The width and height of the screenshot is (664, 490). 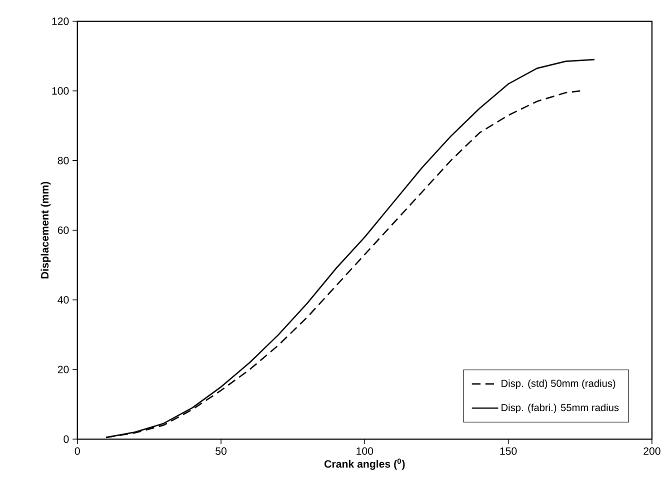 What do you see at coordinates (652, 451) in the screenshot?
I see `x-tick-label: 200` at bounding box center [652, 451].